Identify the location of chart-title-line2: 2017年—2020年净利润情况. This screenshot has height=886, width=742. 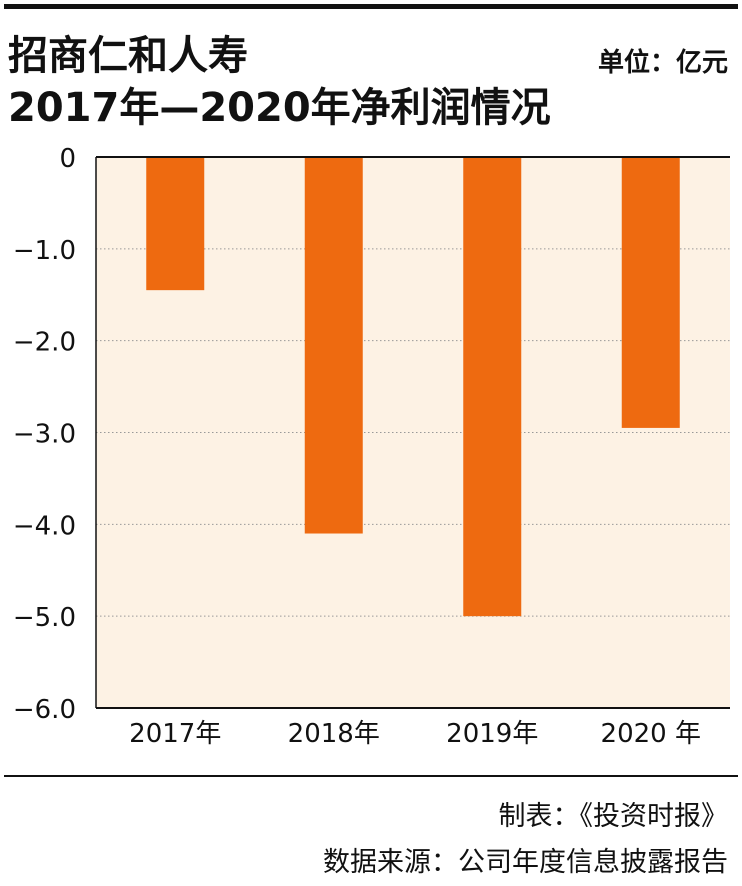
(279, 108).